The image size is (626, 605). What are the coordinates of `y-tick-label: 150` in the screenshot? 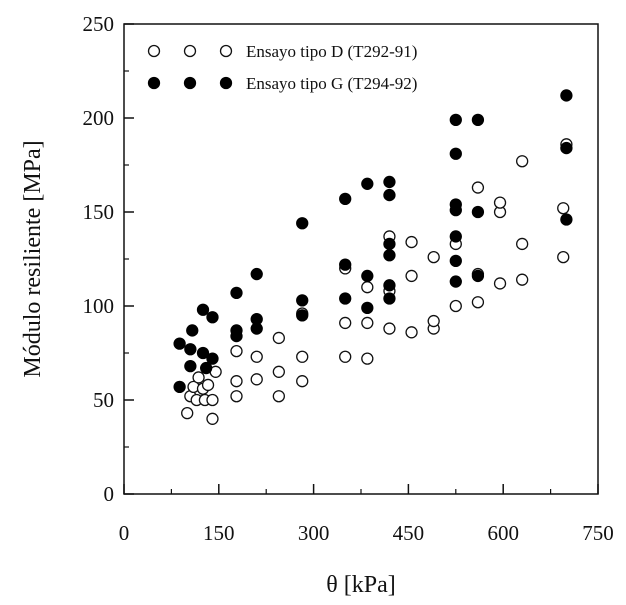 It's located at (99, 212).